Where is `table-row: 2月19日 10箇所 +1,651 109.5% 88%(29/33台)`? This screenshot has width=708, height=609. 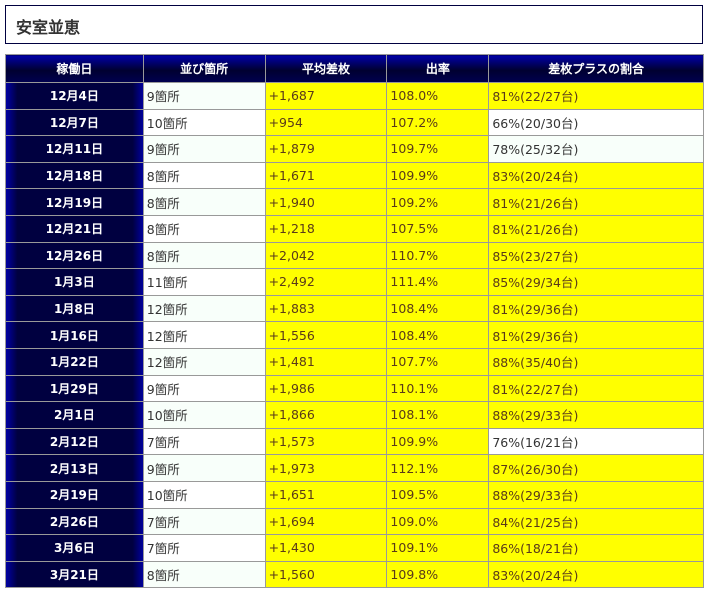
table-row: 2月19日 10箇所 +1,651 109.5% 88%(29/33台) is located at coordinates (354, 494).